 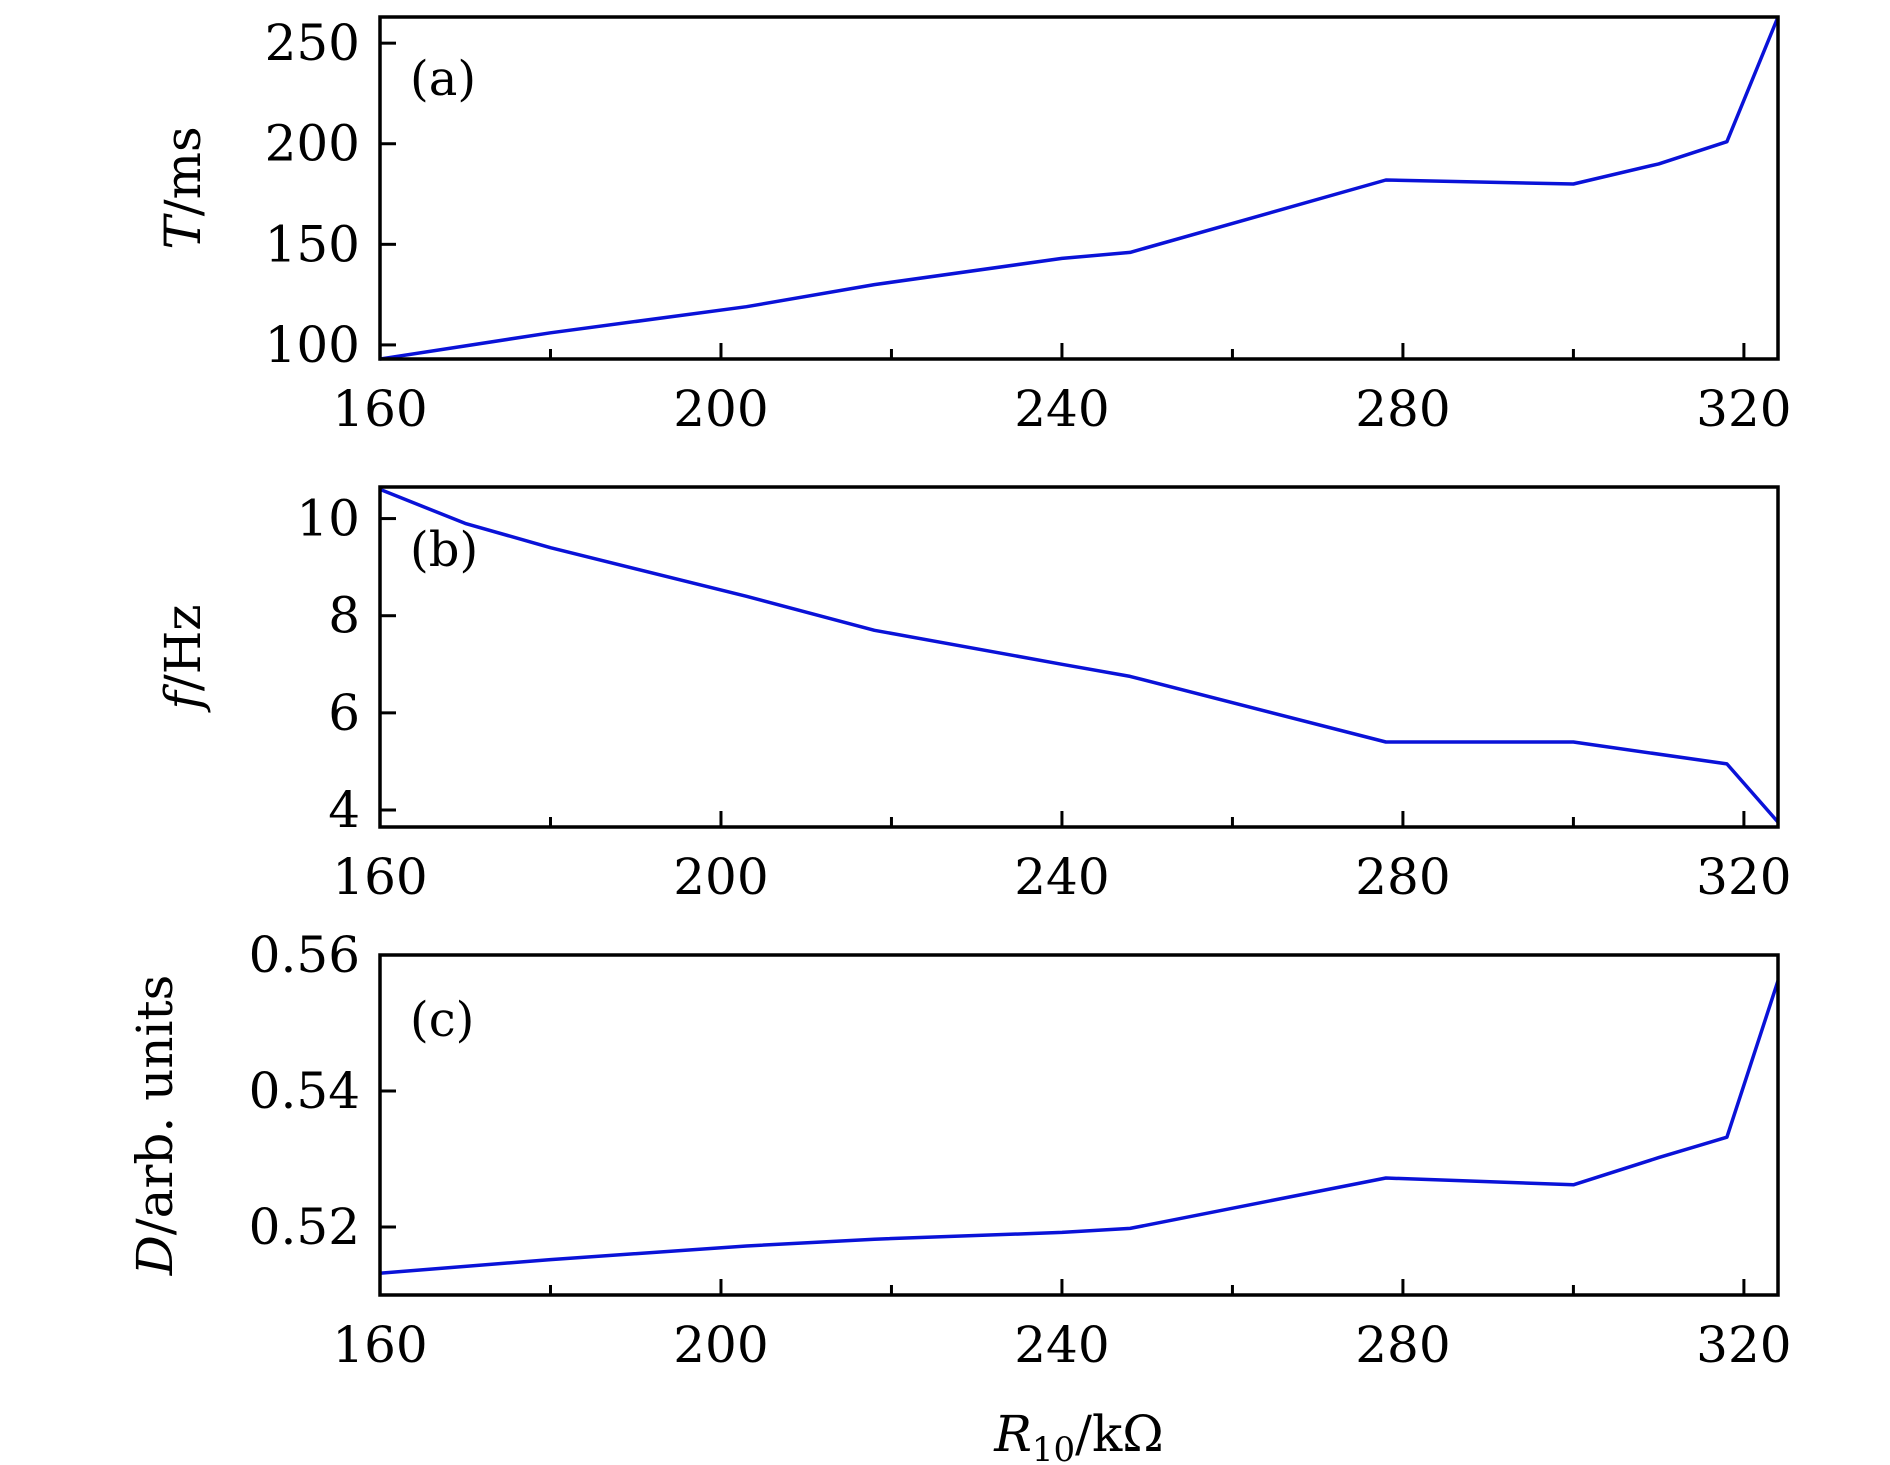 What do you see at coordinates (1061, 877) in the screenshot?
I see `x-tick-label-b-240: 240` at bounding box center [1061, 877].